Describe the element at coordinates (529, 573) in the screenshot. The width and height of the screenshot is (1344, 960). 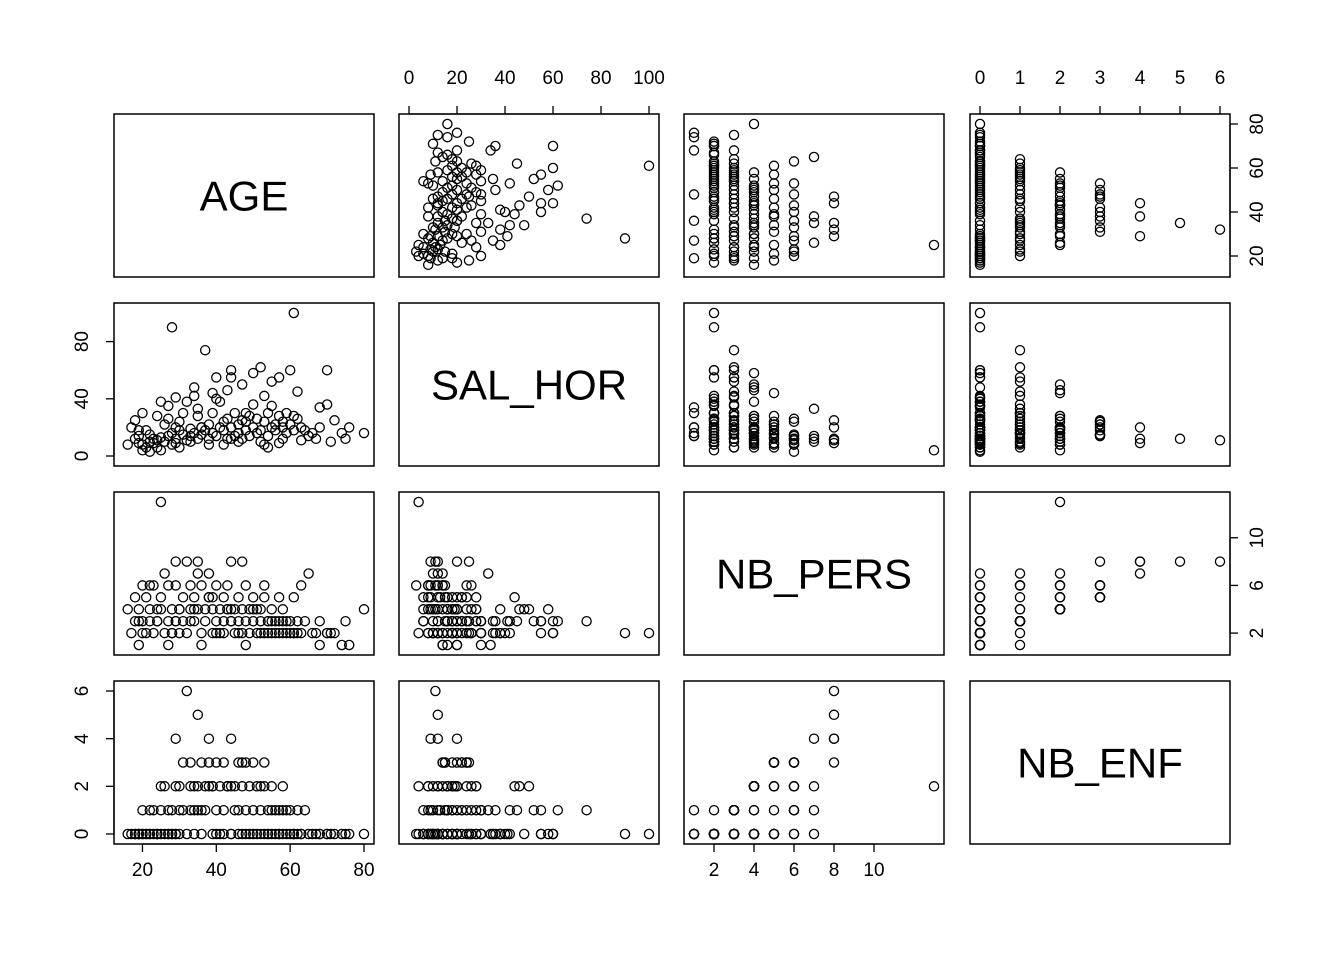
I see `panel-frame-nb-pers-vs-sal-hor` at that location.